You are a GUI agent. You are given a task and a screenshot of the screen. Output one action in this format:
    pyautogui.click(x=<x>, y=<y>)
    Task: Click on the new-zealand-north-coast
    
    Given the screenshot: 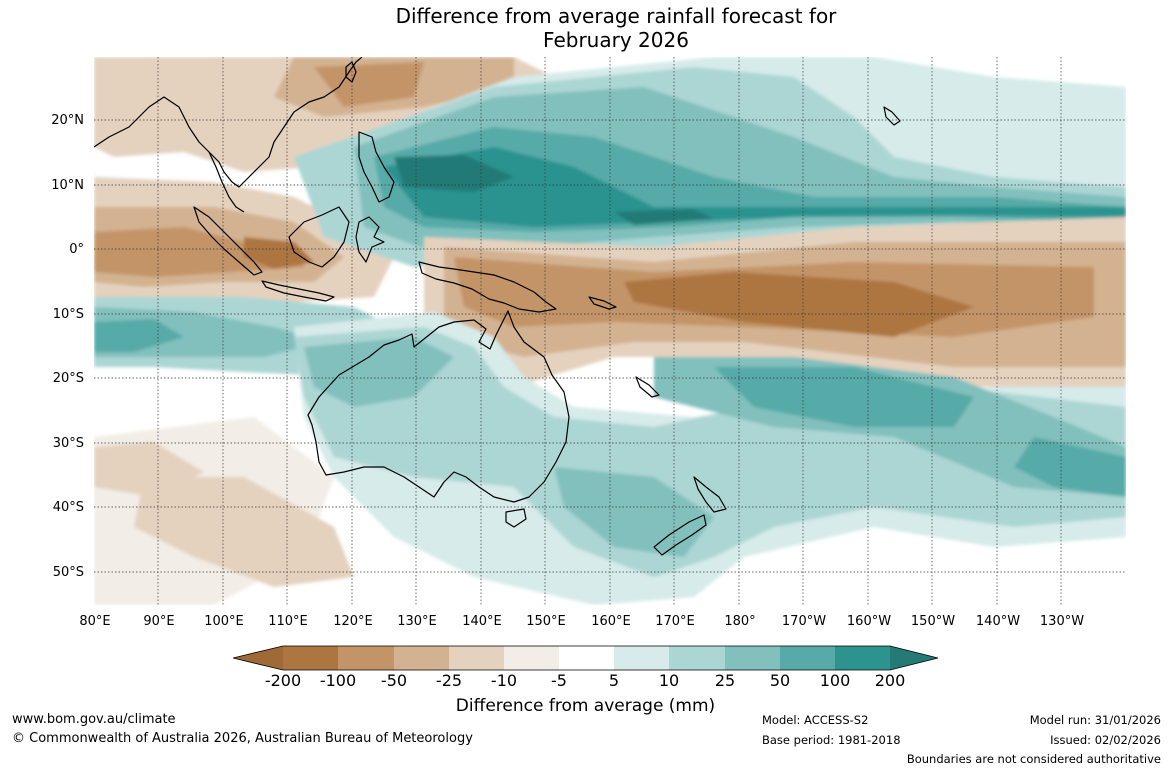 What is the action you would take?
    pyautogui.click(x=710, y=494)
    